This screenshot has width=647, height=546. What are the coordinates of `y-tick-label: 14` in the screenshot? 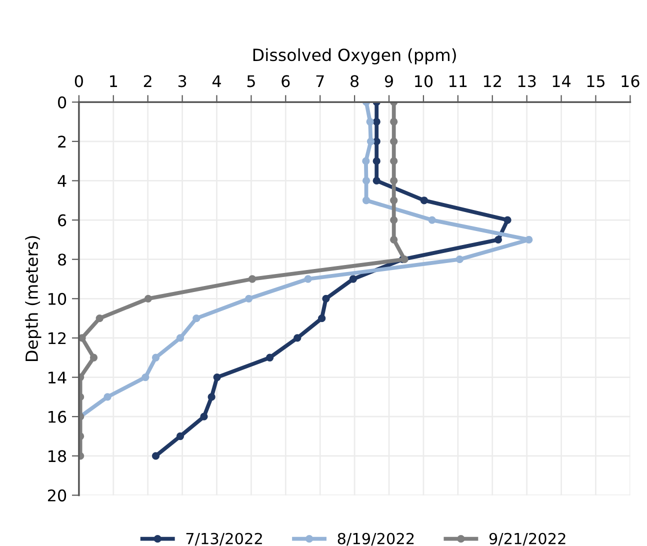 It's located at (57, 378).